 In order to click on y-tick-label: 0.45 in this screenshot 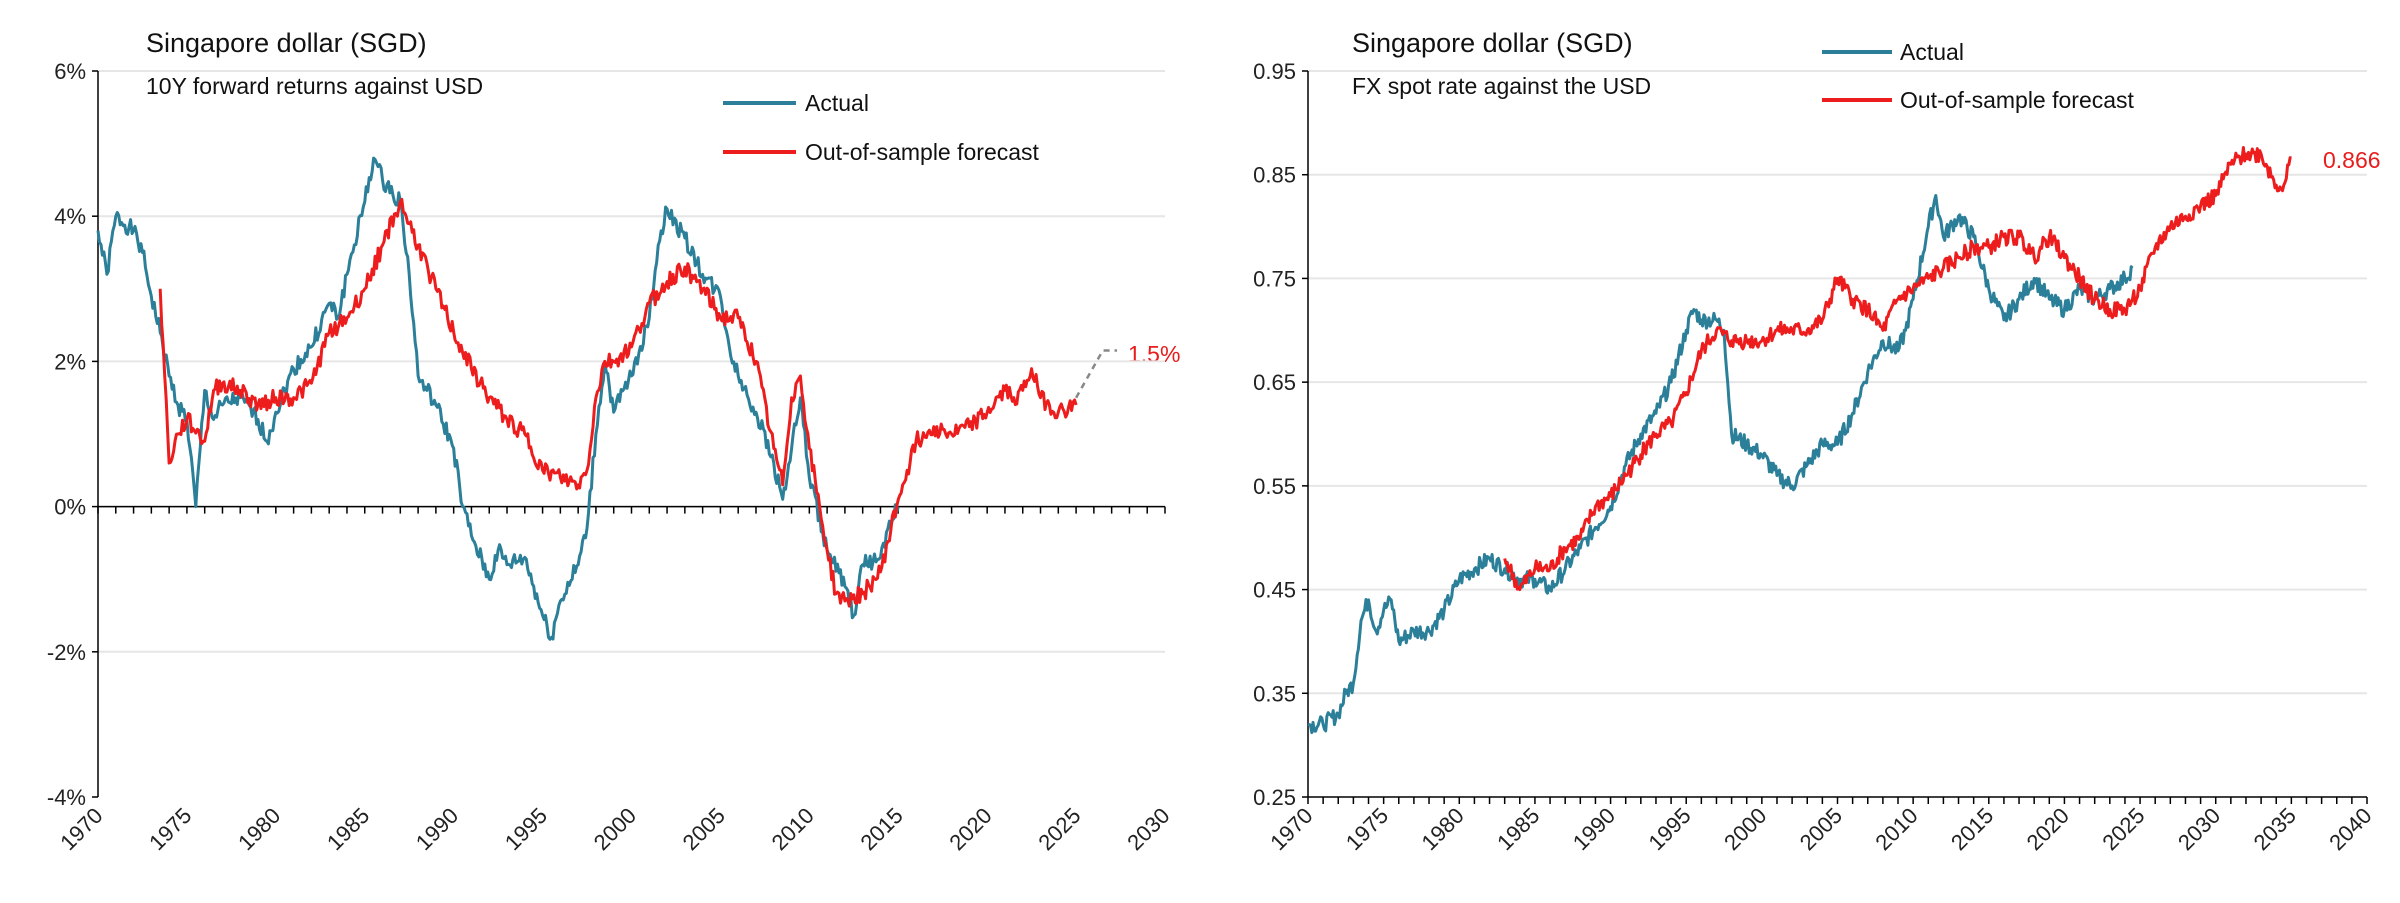, I will do `click(1274, 590)`.